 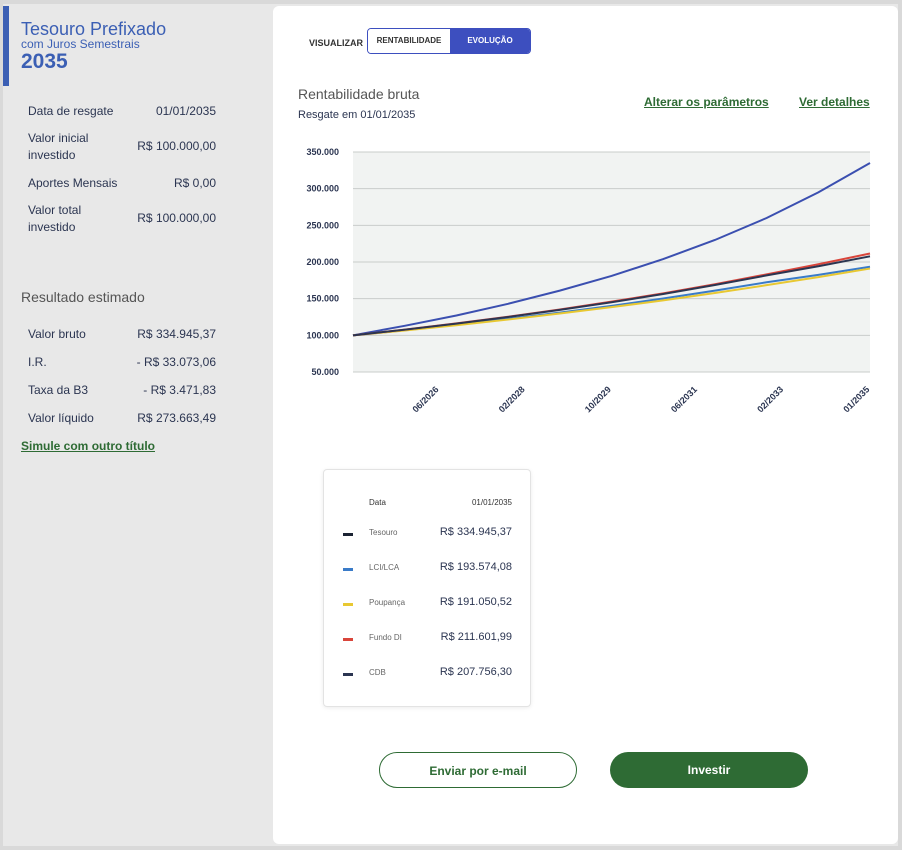 I want to click on result-value: - R$ 33.073,06, so click(x=176, y=362).